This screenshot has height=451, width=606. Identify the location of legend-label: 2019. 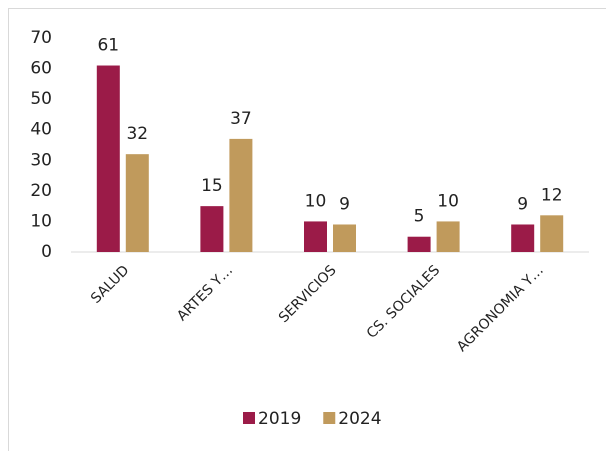
(279, 419).